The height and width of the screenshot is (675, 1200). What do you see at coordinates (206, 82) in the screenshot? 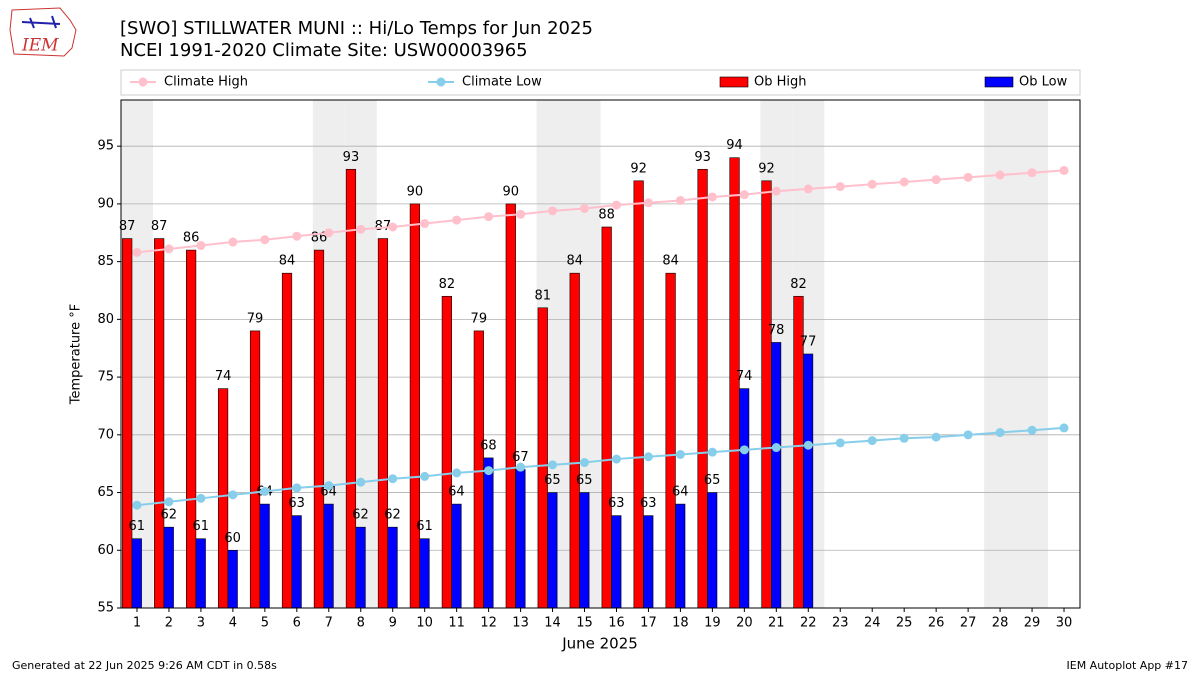
I see `legend-label: Climate High` at bounding box center [206, 82].